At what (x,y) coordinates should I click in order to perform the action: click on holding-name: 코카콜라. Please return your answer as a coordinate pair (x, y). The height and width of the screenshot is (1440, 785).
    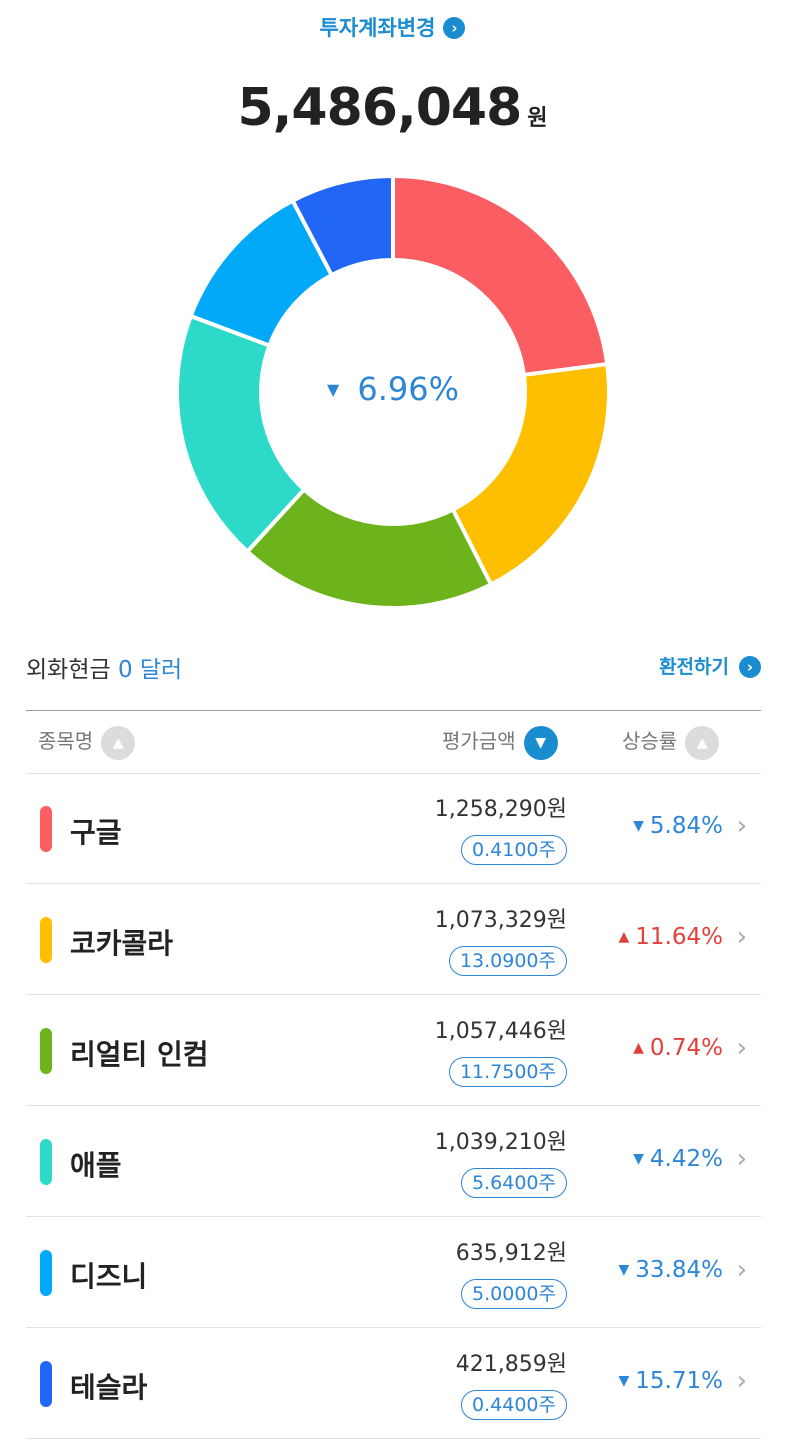
    Looking at the image, I should click on (122, 943).